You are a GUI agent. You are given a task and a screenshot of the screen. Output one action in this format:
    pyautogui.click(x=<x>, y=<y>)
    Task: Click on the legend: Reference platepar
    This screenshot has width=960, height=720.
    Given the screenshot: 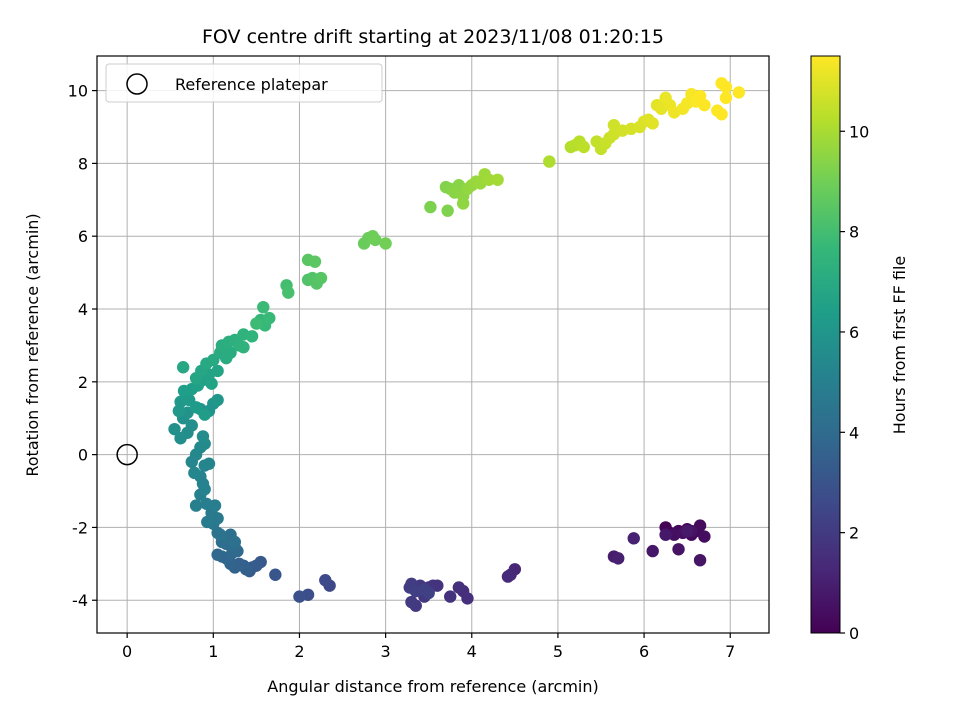 What is the action you would take?
    pyautogui.click(x=244, y=83)
    